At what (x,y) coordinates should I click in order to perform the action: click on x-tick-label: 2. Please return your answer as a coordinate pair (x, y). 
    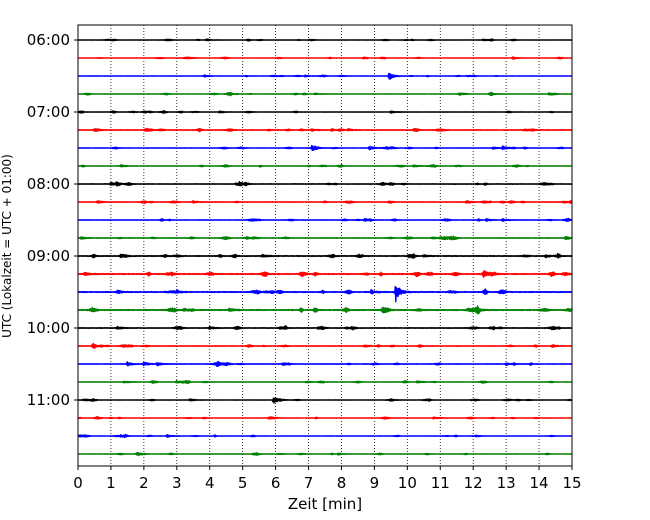
    Looking at the image, I should click on (144, 483).